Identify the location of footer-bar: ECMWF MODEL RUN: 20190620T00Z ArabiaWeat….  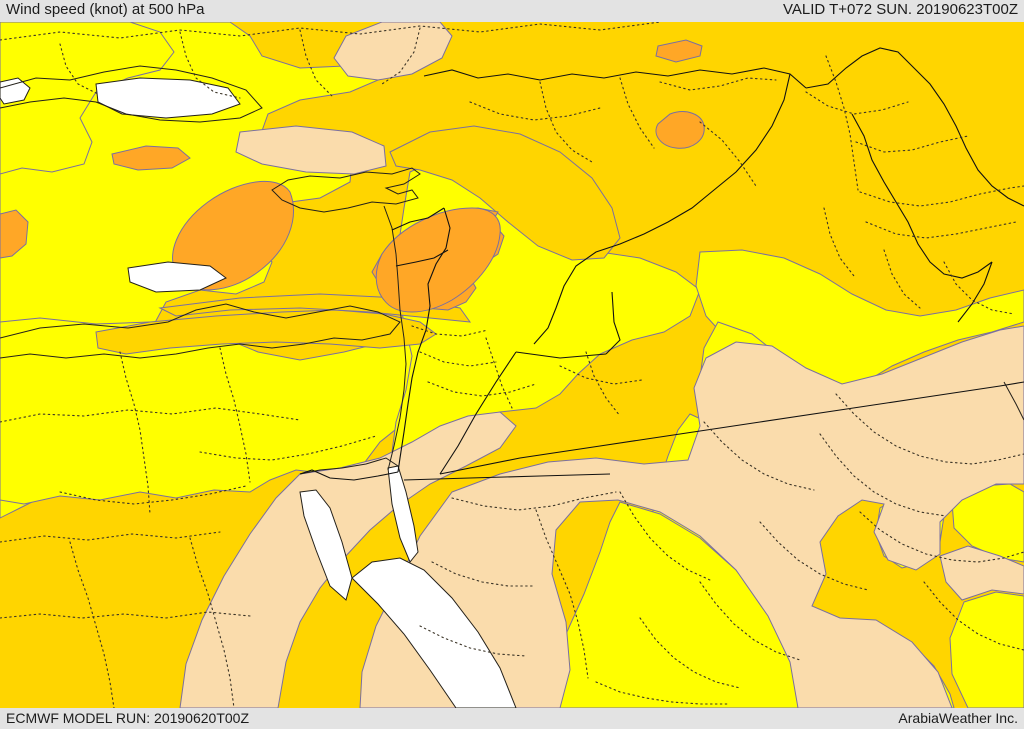
(512, 718).